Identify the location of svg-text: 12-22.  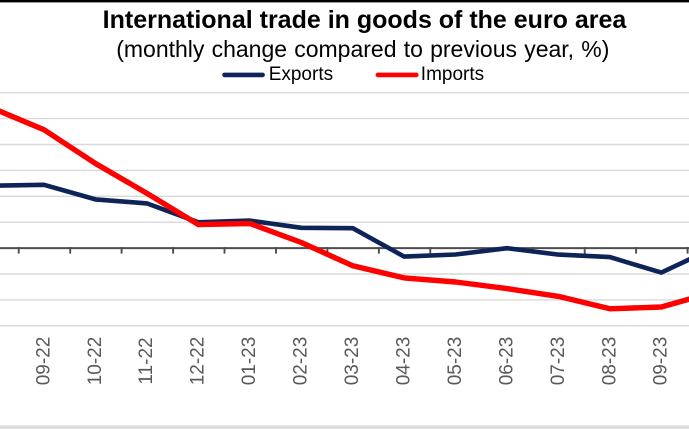
(198, 361).